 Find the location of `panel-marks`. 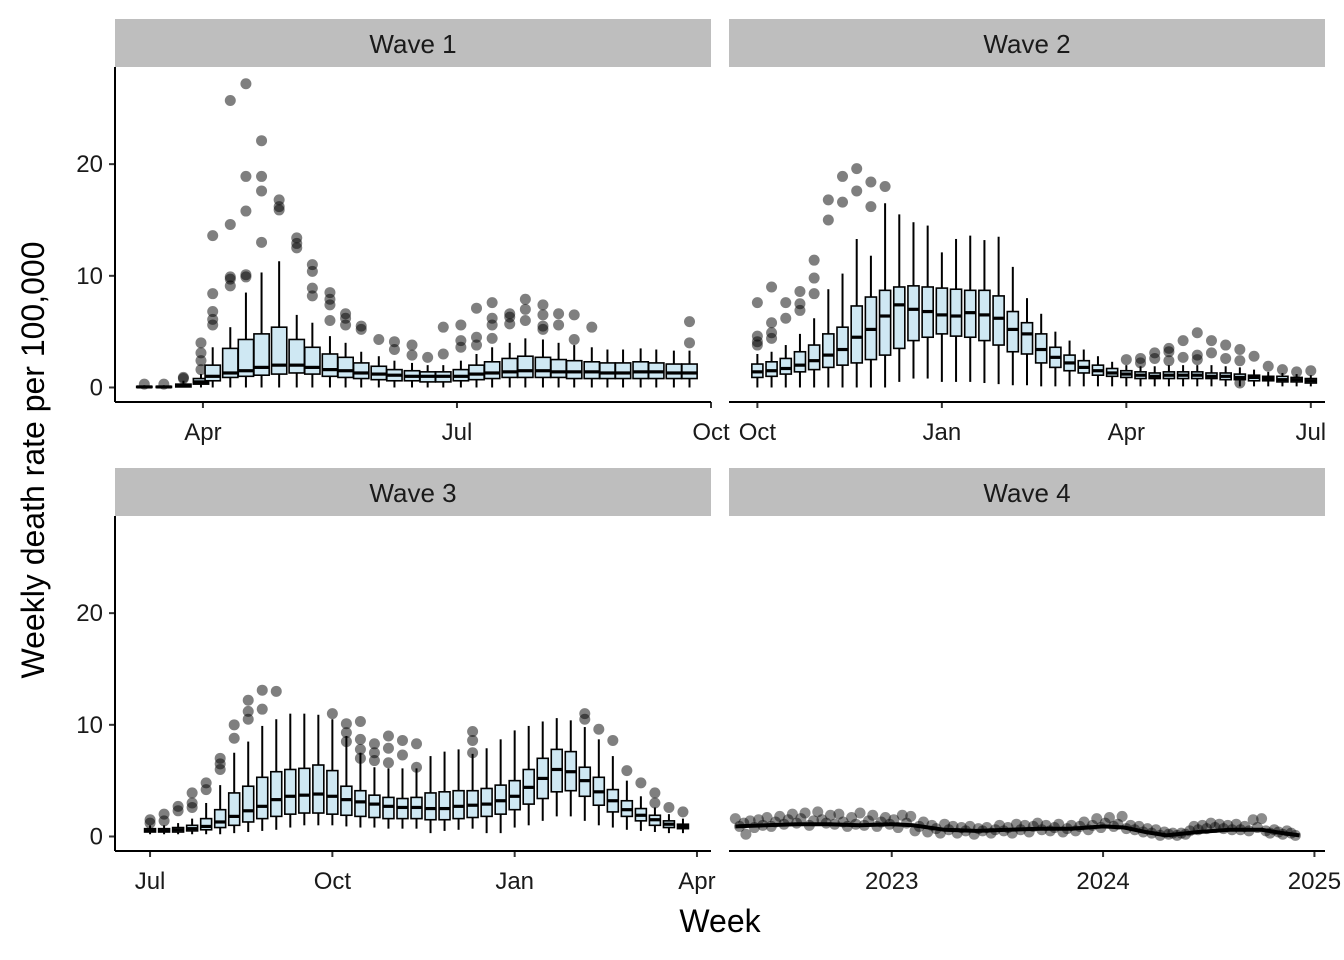

panel-marks is located at coordinates (1034, 276).